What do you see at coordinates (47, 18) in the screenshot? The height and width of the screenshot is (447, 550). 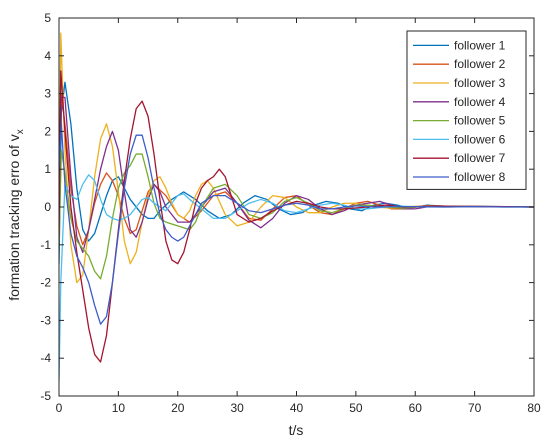 I see `y-tick-label: 5` at bounding box center [47, 18].